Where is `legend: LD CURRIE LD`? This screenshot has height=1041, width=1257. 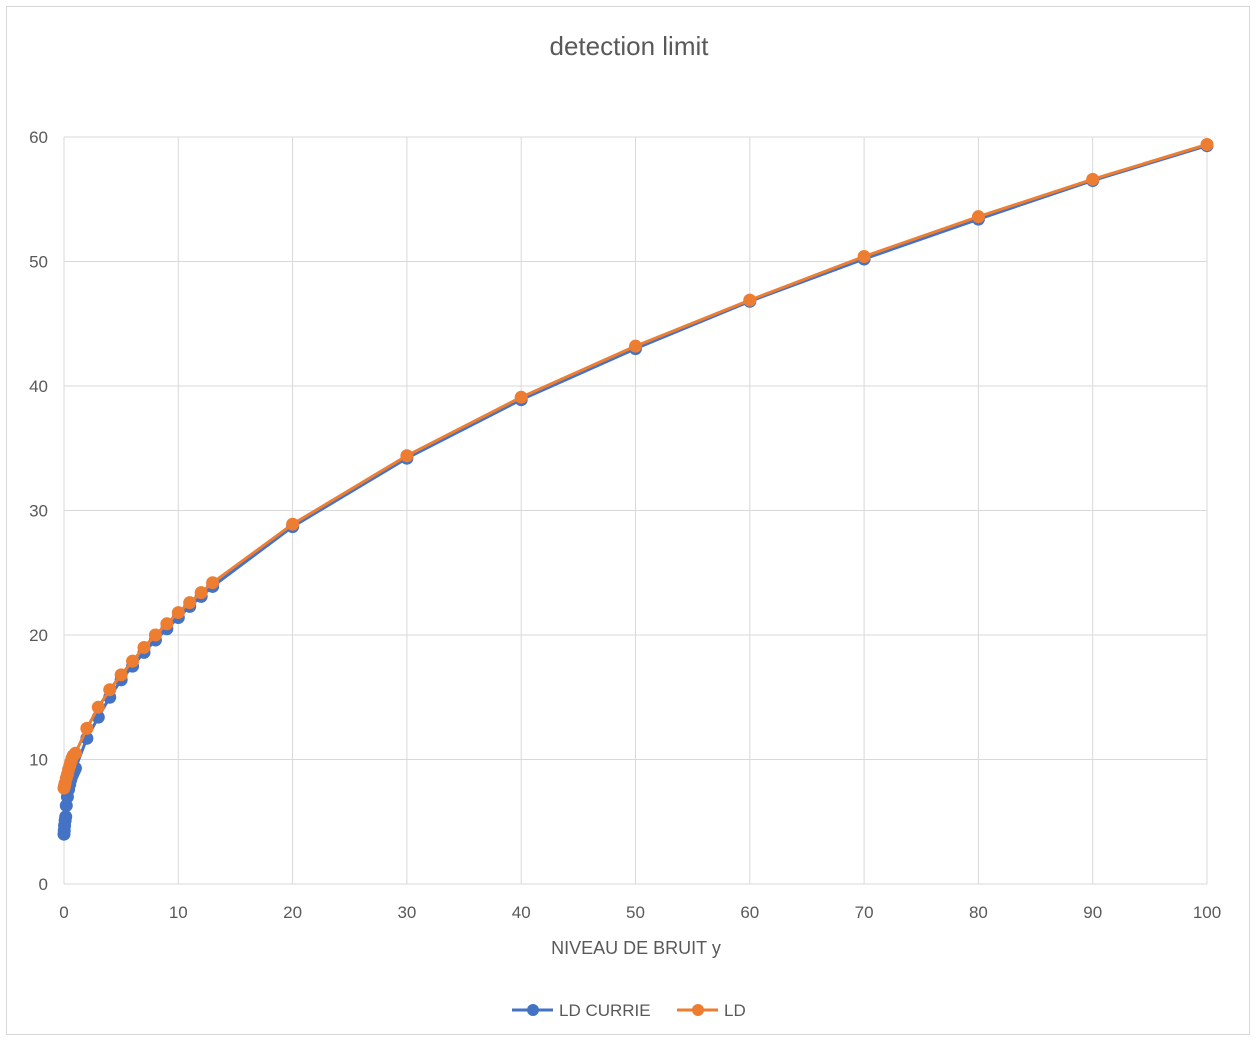 legend: LD CURRIE LD is located at coordinates (629, 1010).